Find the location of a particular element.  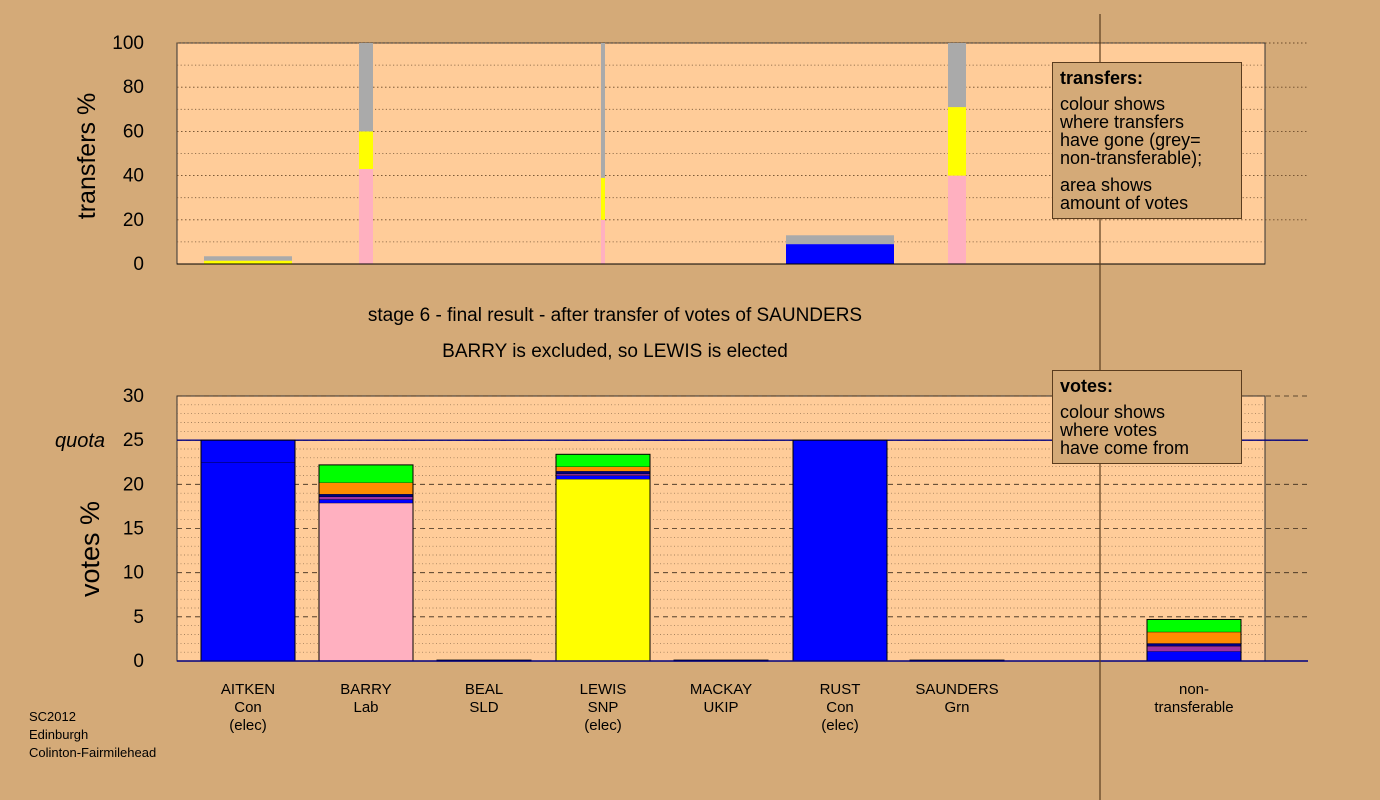

votes-legend-line: have come from is located at coordinates (1125, 448).